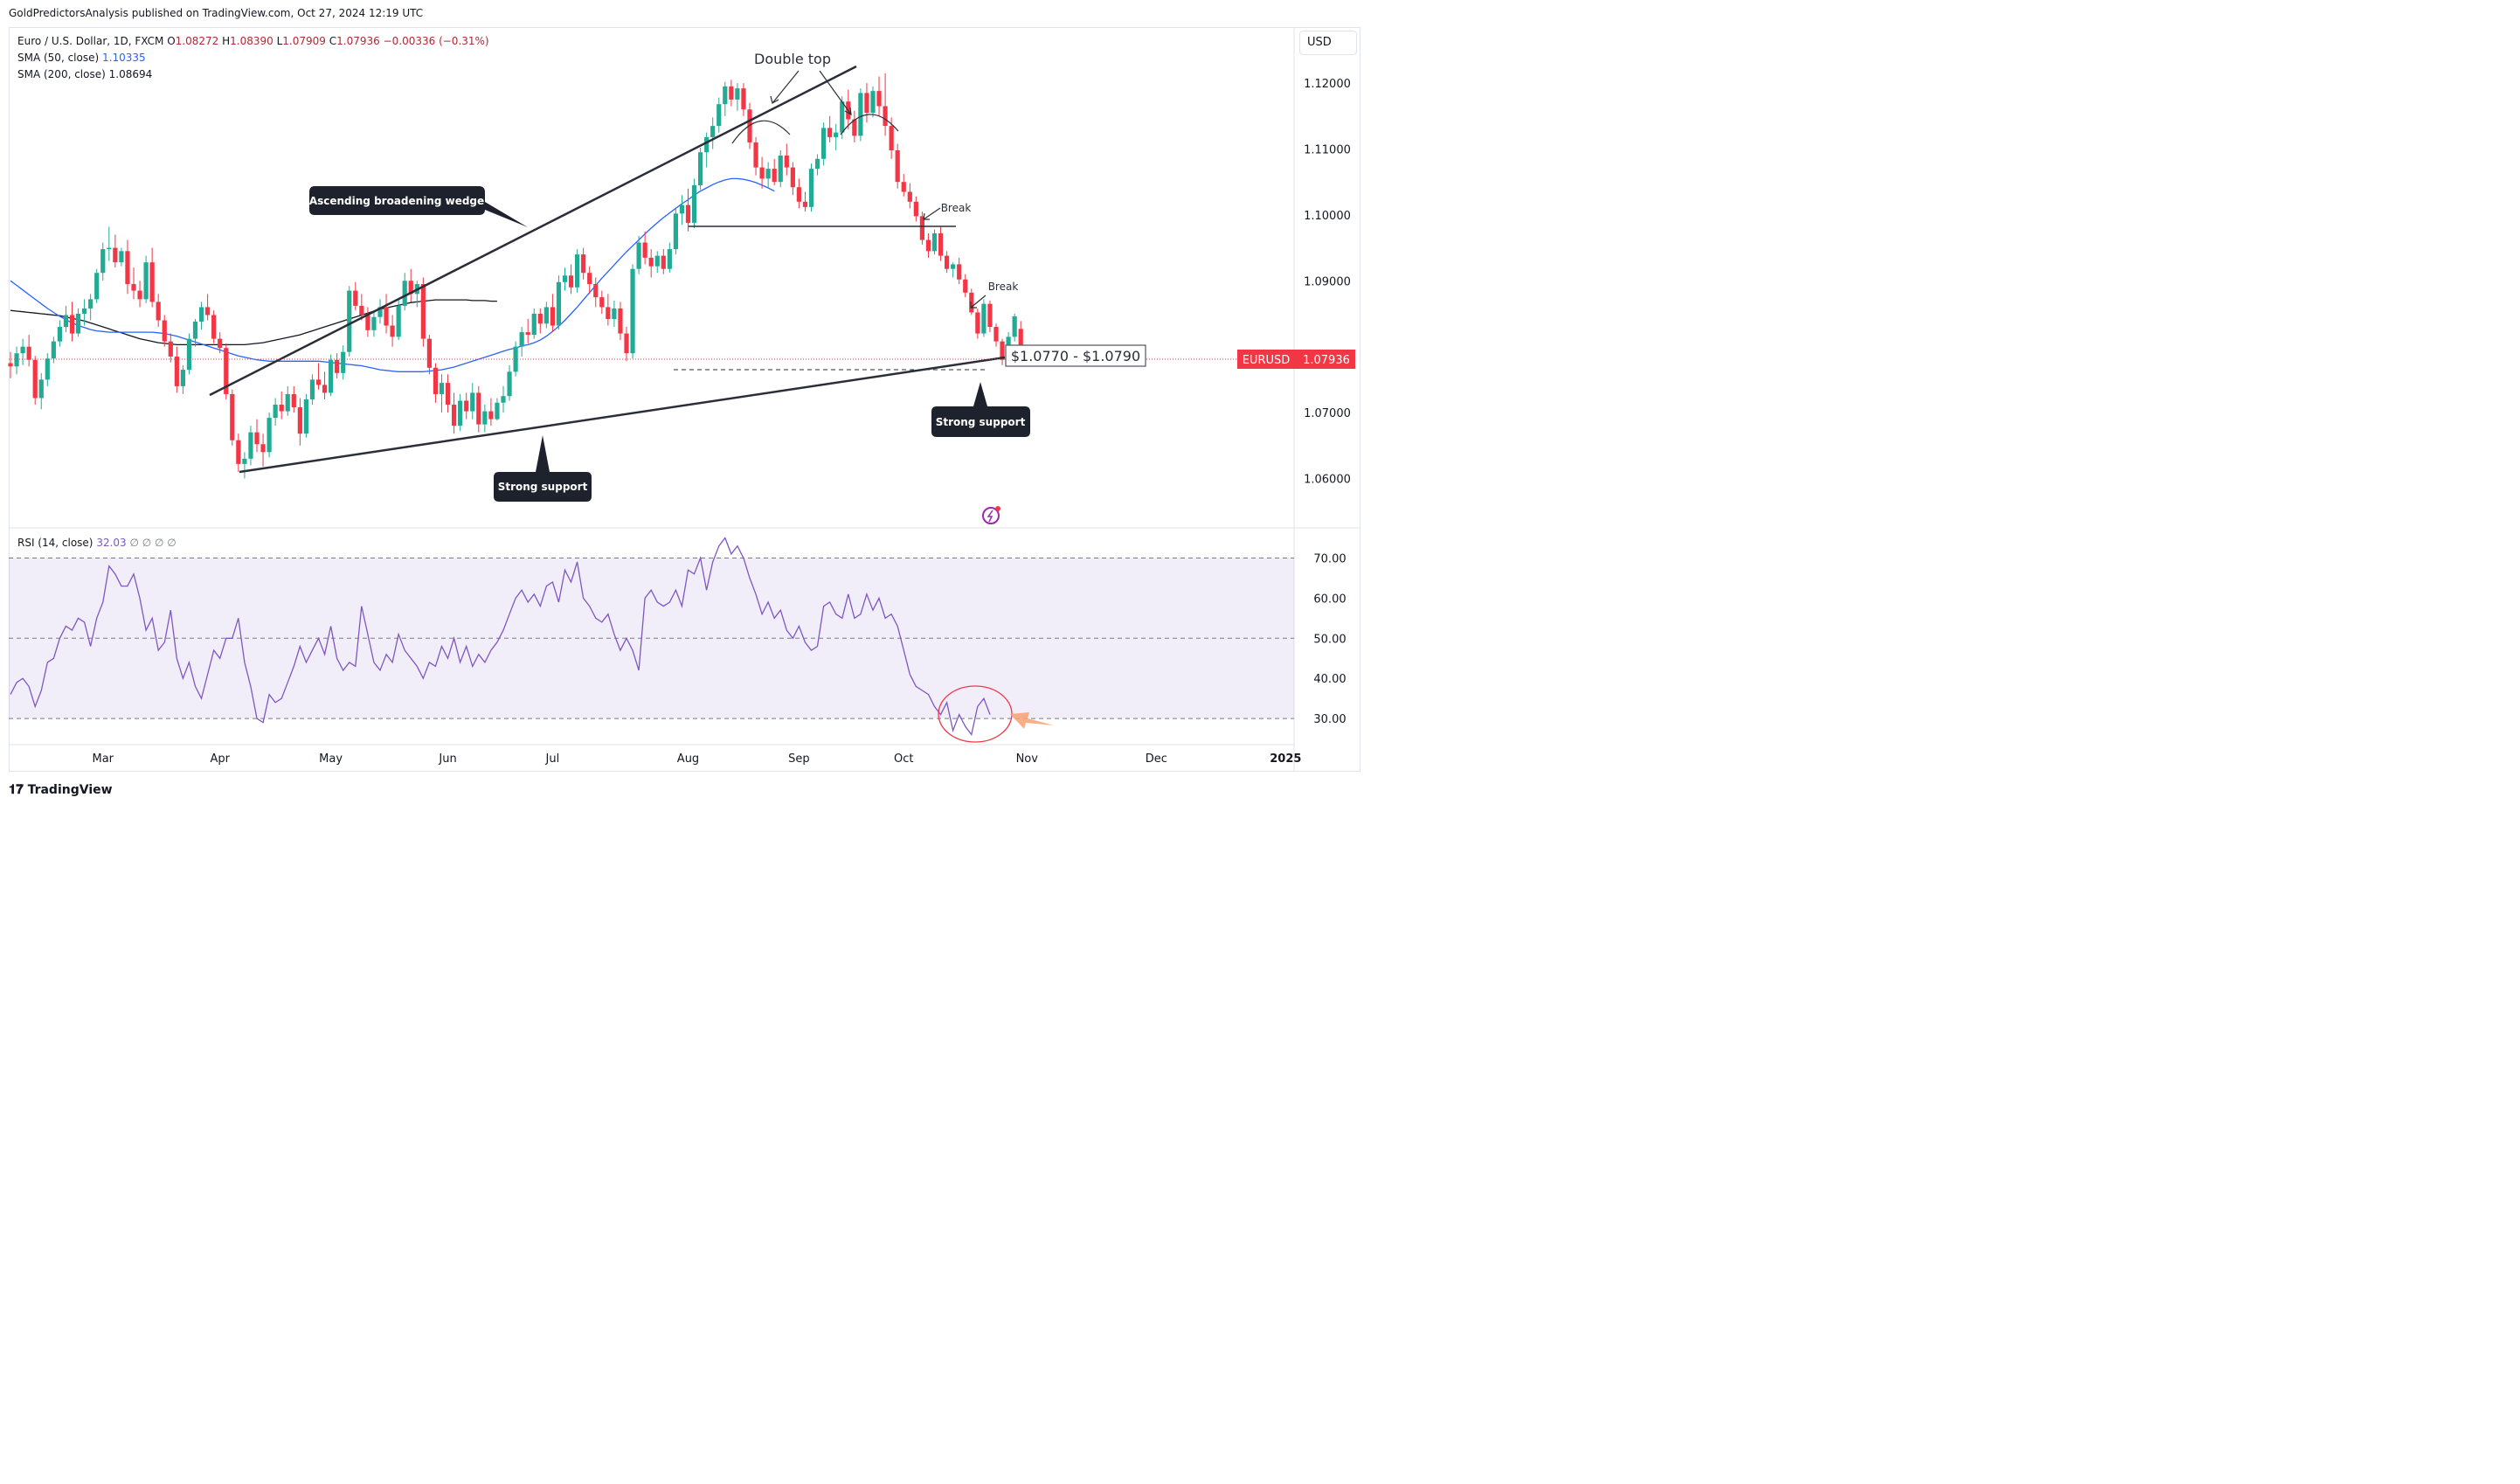 The height and width of the screenshot is (1484, 2520). I want to click on price-tag, so click(1296, 359).